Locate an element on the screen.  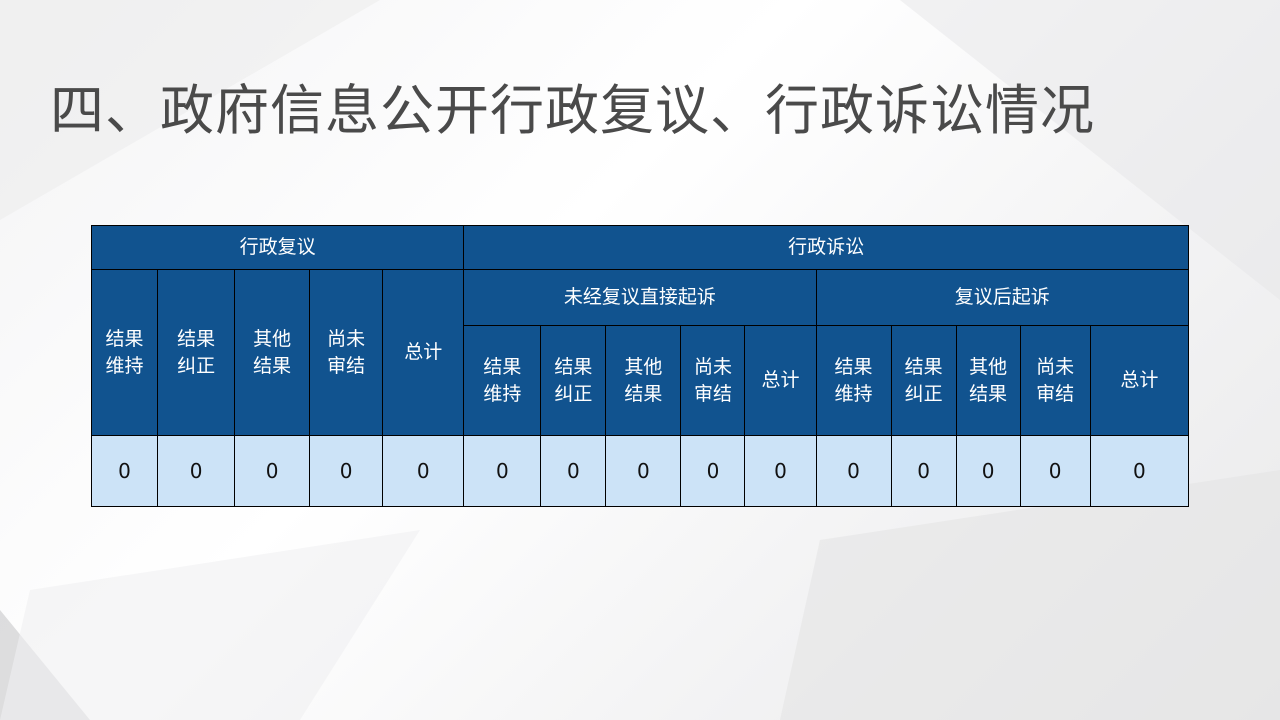
direct-column-header: 结果 维持 is located at coordinates (502, 380).